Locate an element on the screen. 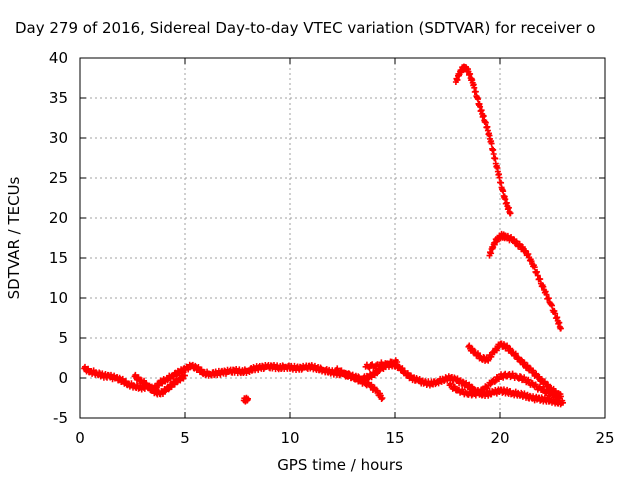 This screenshot has height=480, width=640. x-tick-label: 5 is located at coordinates (185, 438).